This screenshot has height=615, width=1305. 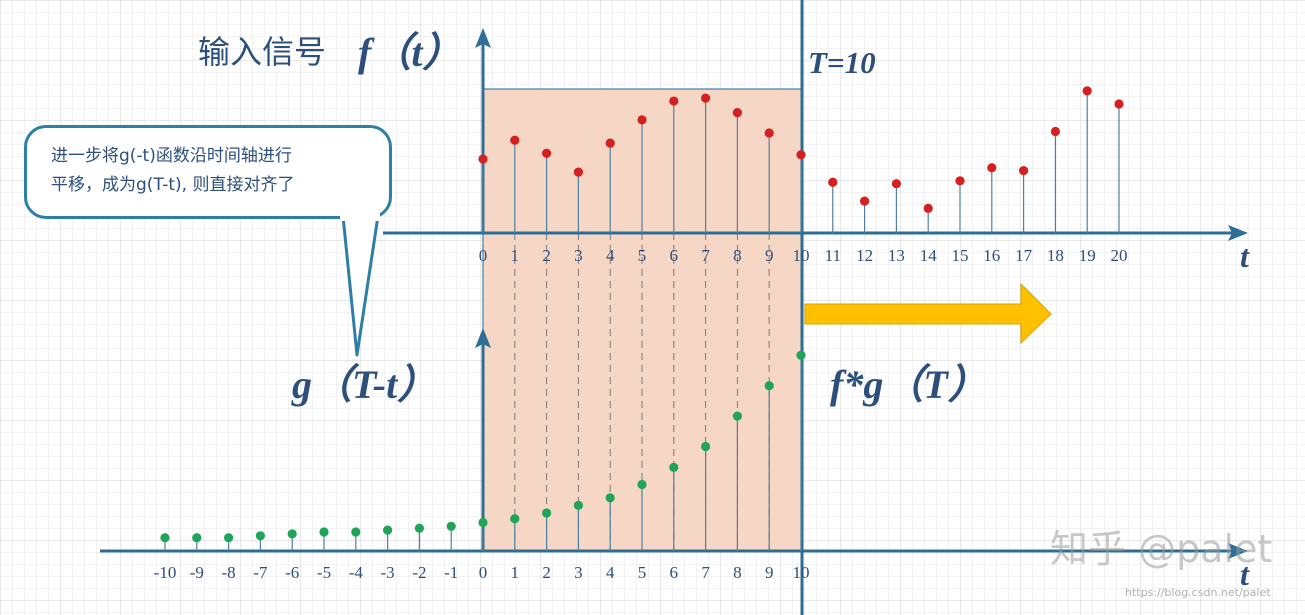 What do you see at coordinates (769, 572) in the screenshot?
I see `g-tick-label: 9` at bounding box center [769, 572].